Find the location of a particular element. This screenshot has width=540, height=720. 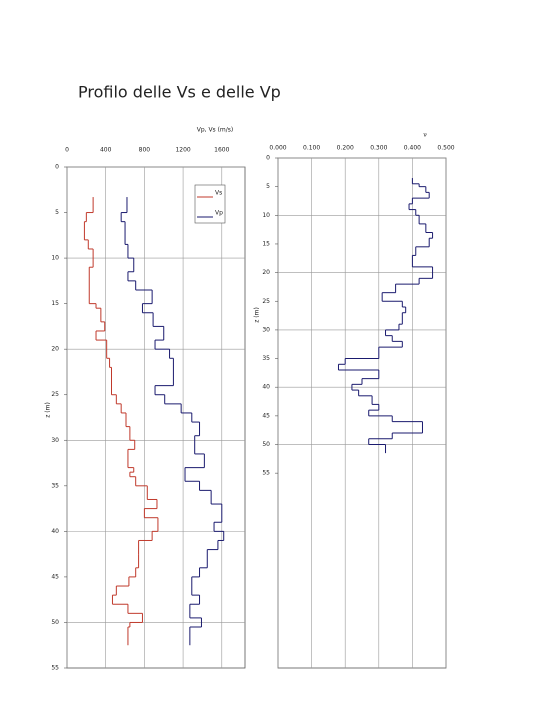

legend-label: Vs is located at coordinates (218, 193).